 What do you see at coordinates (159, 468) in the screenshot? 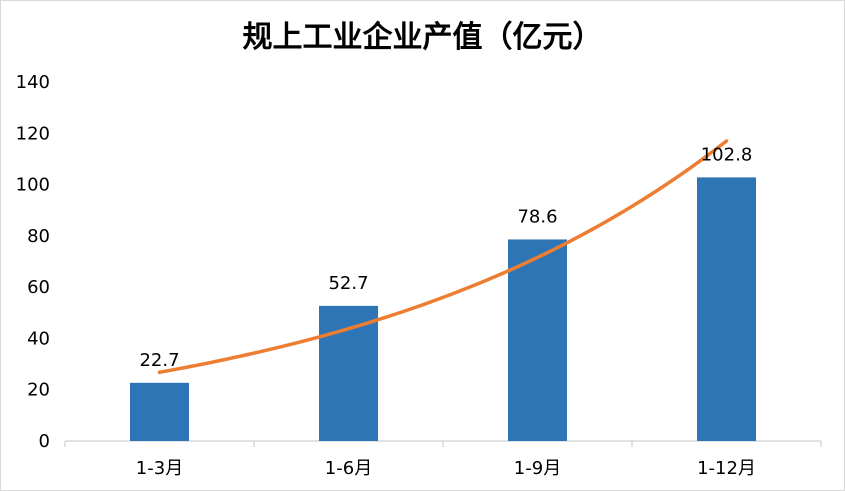
I see `x-tick-label: 1-3月` at bounding box center [159, 468].